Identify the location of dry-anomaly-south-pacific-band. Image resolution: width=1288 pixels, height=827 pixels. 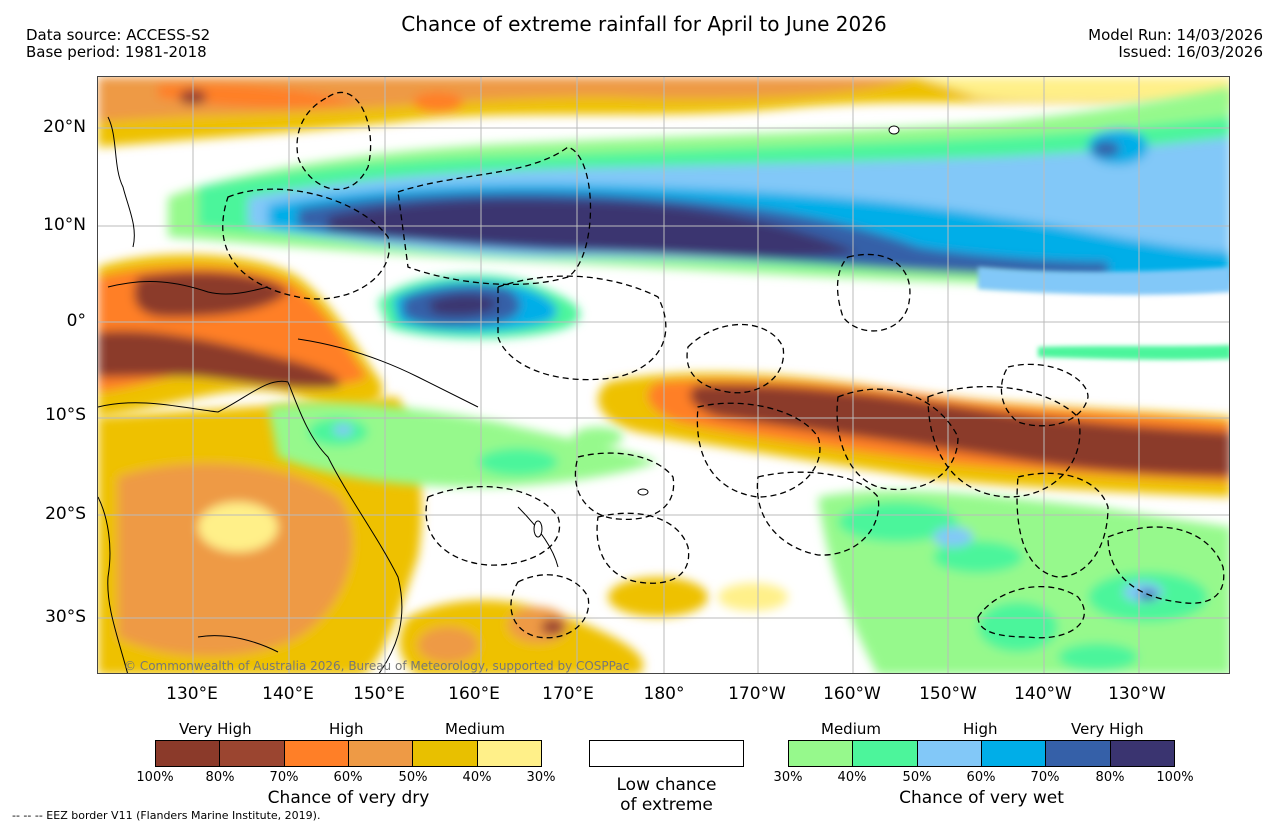
(913, 434).